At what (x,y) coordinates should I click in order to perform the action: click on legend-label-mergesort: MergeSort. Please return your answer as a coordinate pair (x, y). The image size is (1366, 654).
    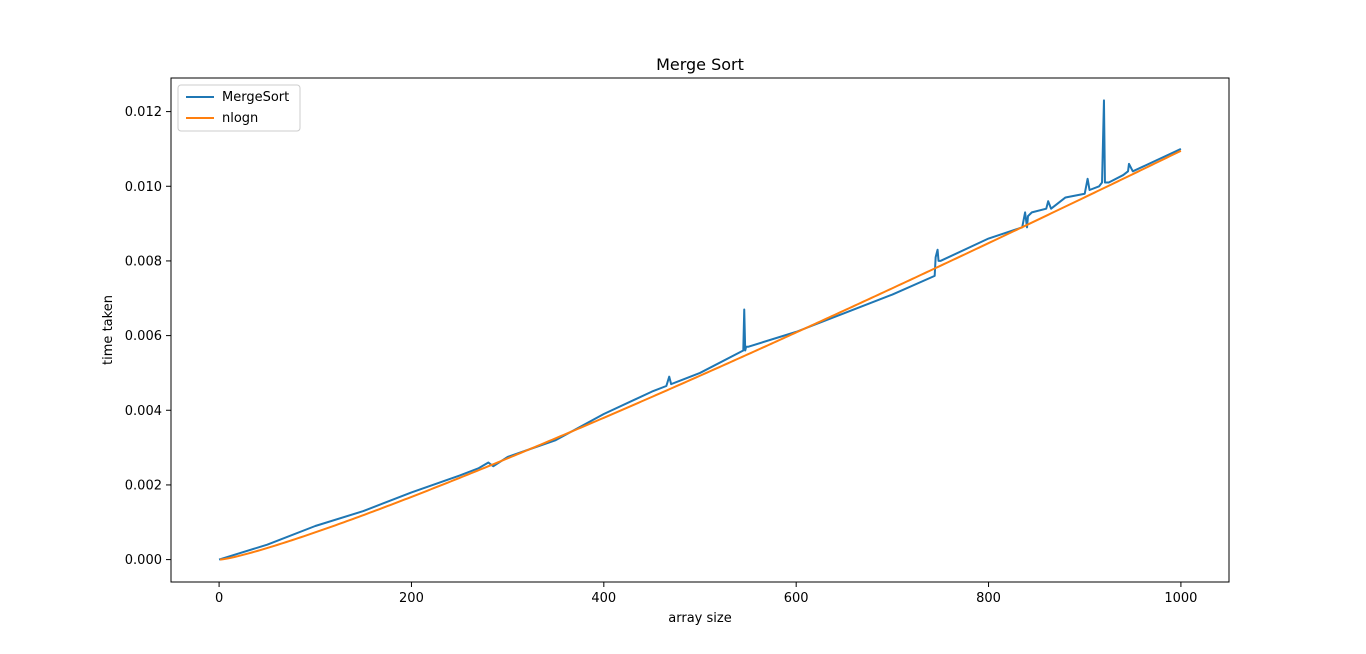
    Looking at the image, I should click on (255, 97).